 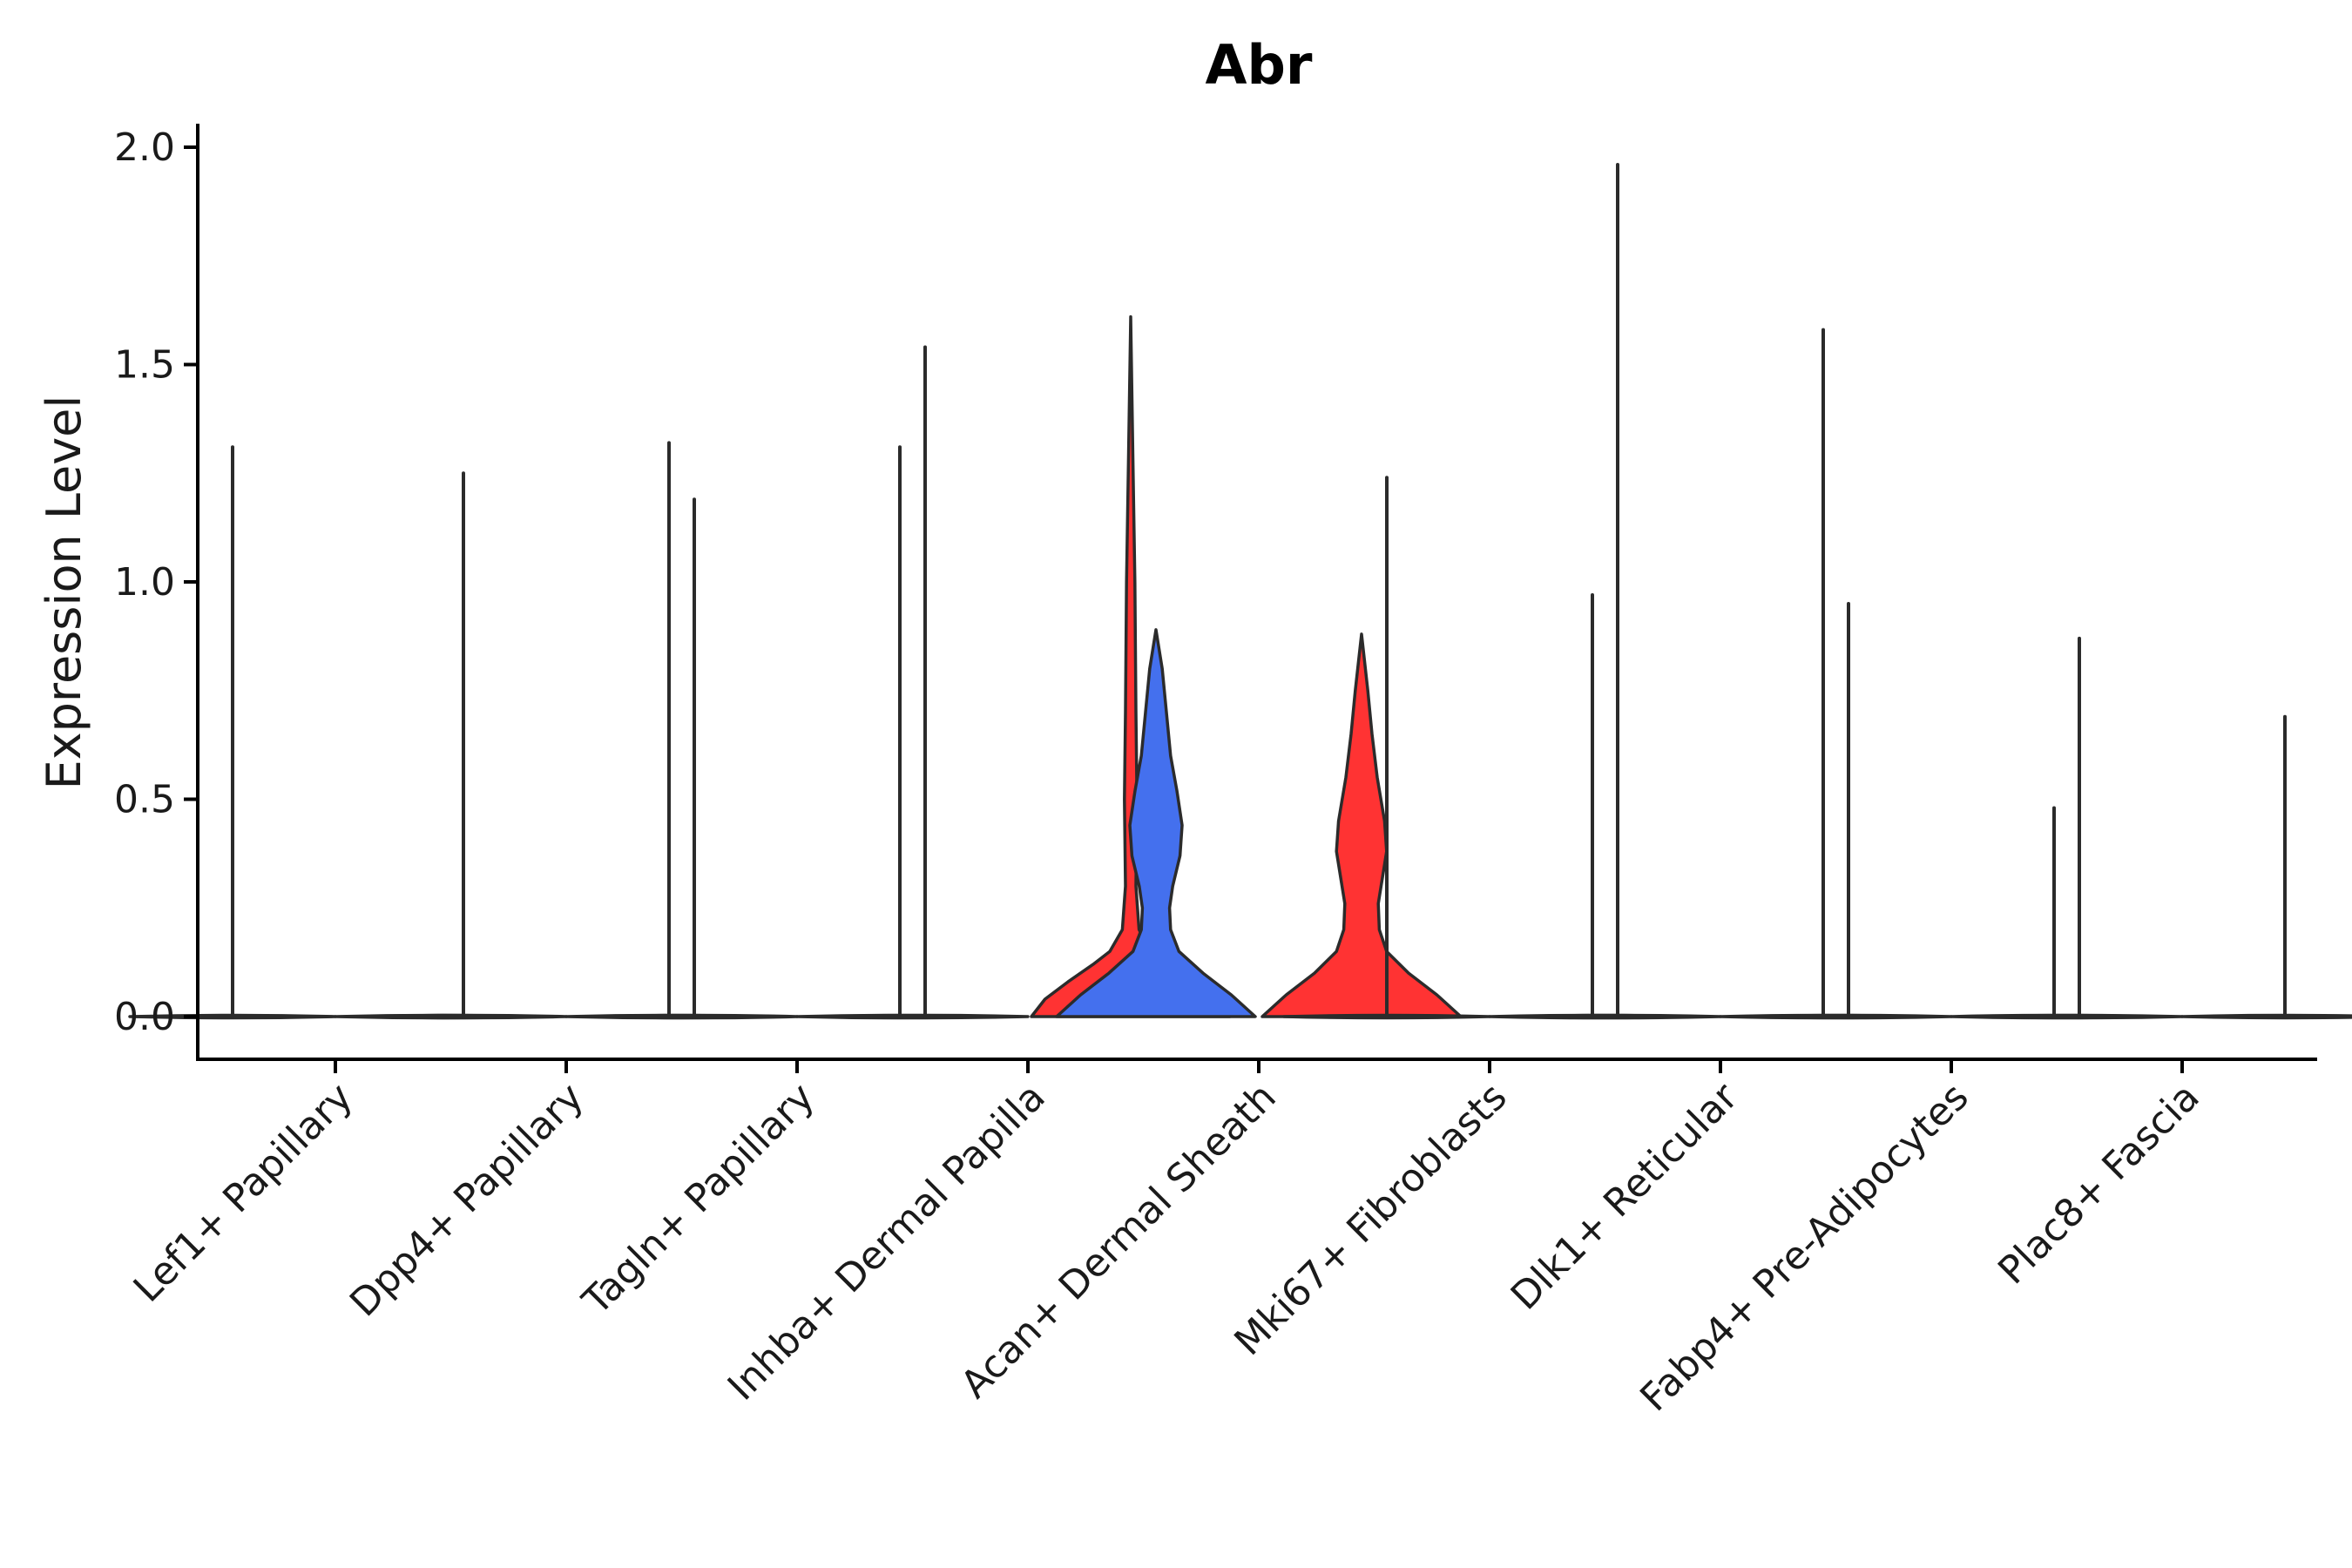 What do you see at coordinates (2099, 1184) in the screenshot?
I see `x-tick-label: Plac8+ Fascia` at bounding box center [2099, 1184].